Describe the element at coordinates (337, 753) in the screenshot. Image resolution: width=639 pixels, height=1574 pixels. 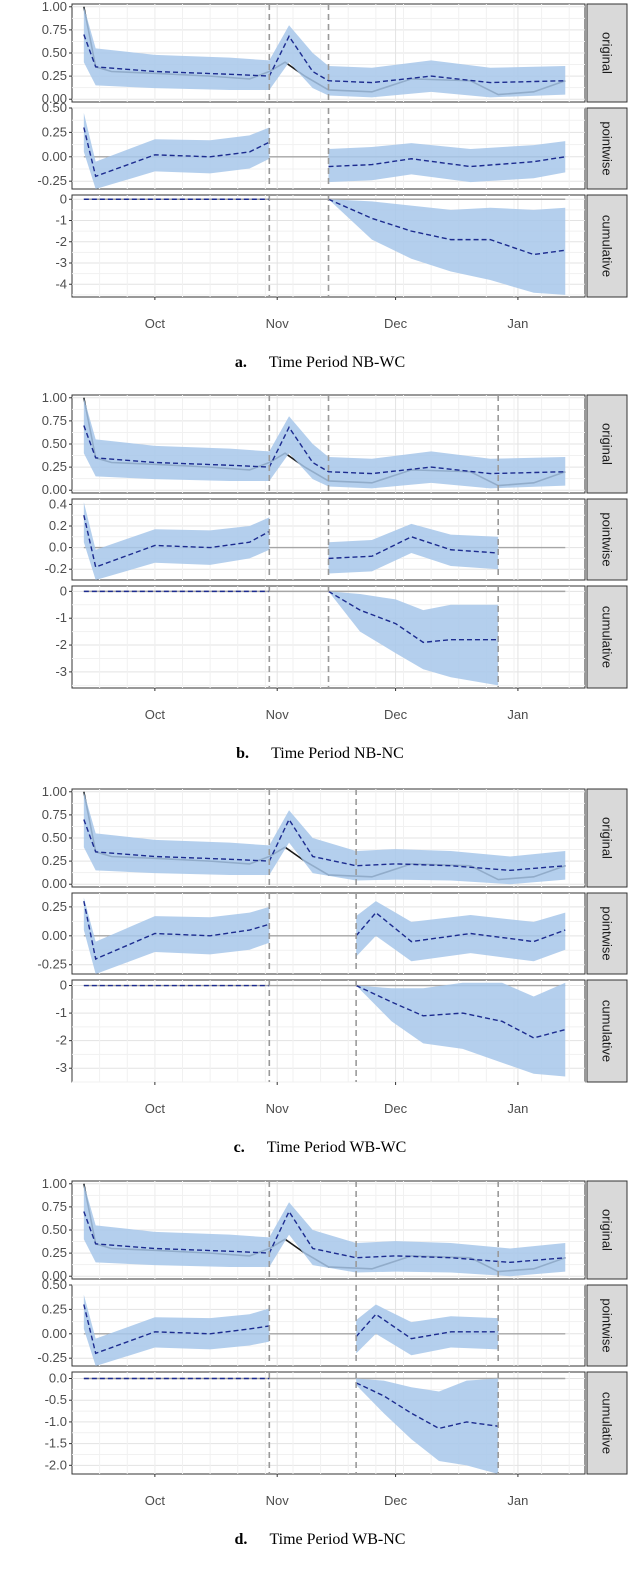
I see `caption-text: Time Period NB-NC` at that location.